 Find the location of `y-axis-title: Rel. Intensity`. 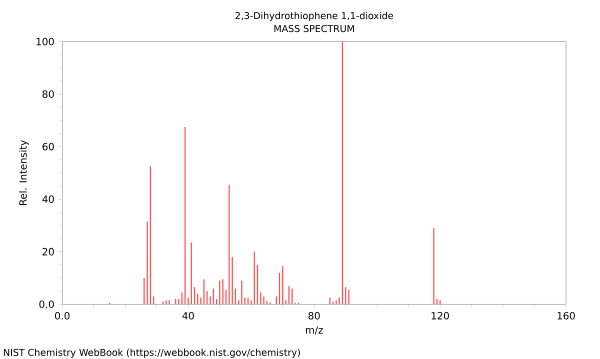

y-axis-title: Rel. Intensity is located at coordinates (24, 172).